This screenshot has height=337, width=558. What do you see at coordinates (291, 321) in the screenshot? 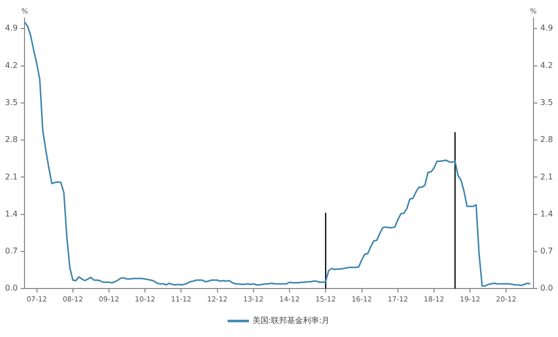
I see `legend-label: 美国:联邦基金利率:月` at bounding box center [291, 321].